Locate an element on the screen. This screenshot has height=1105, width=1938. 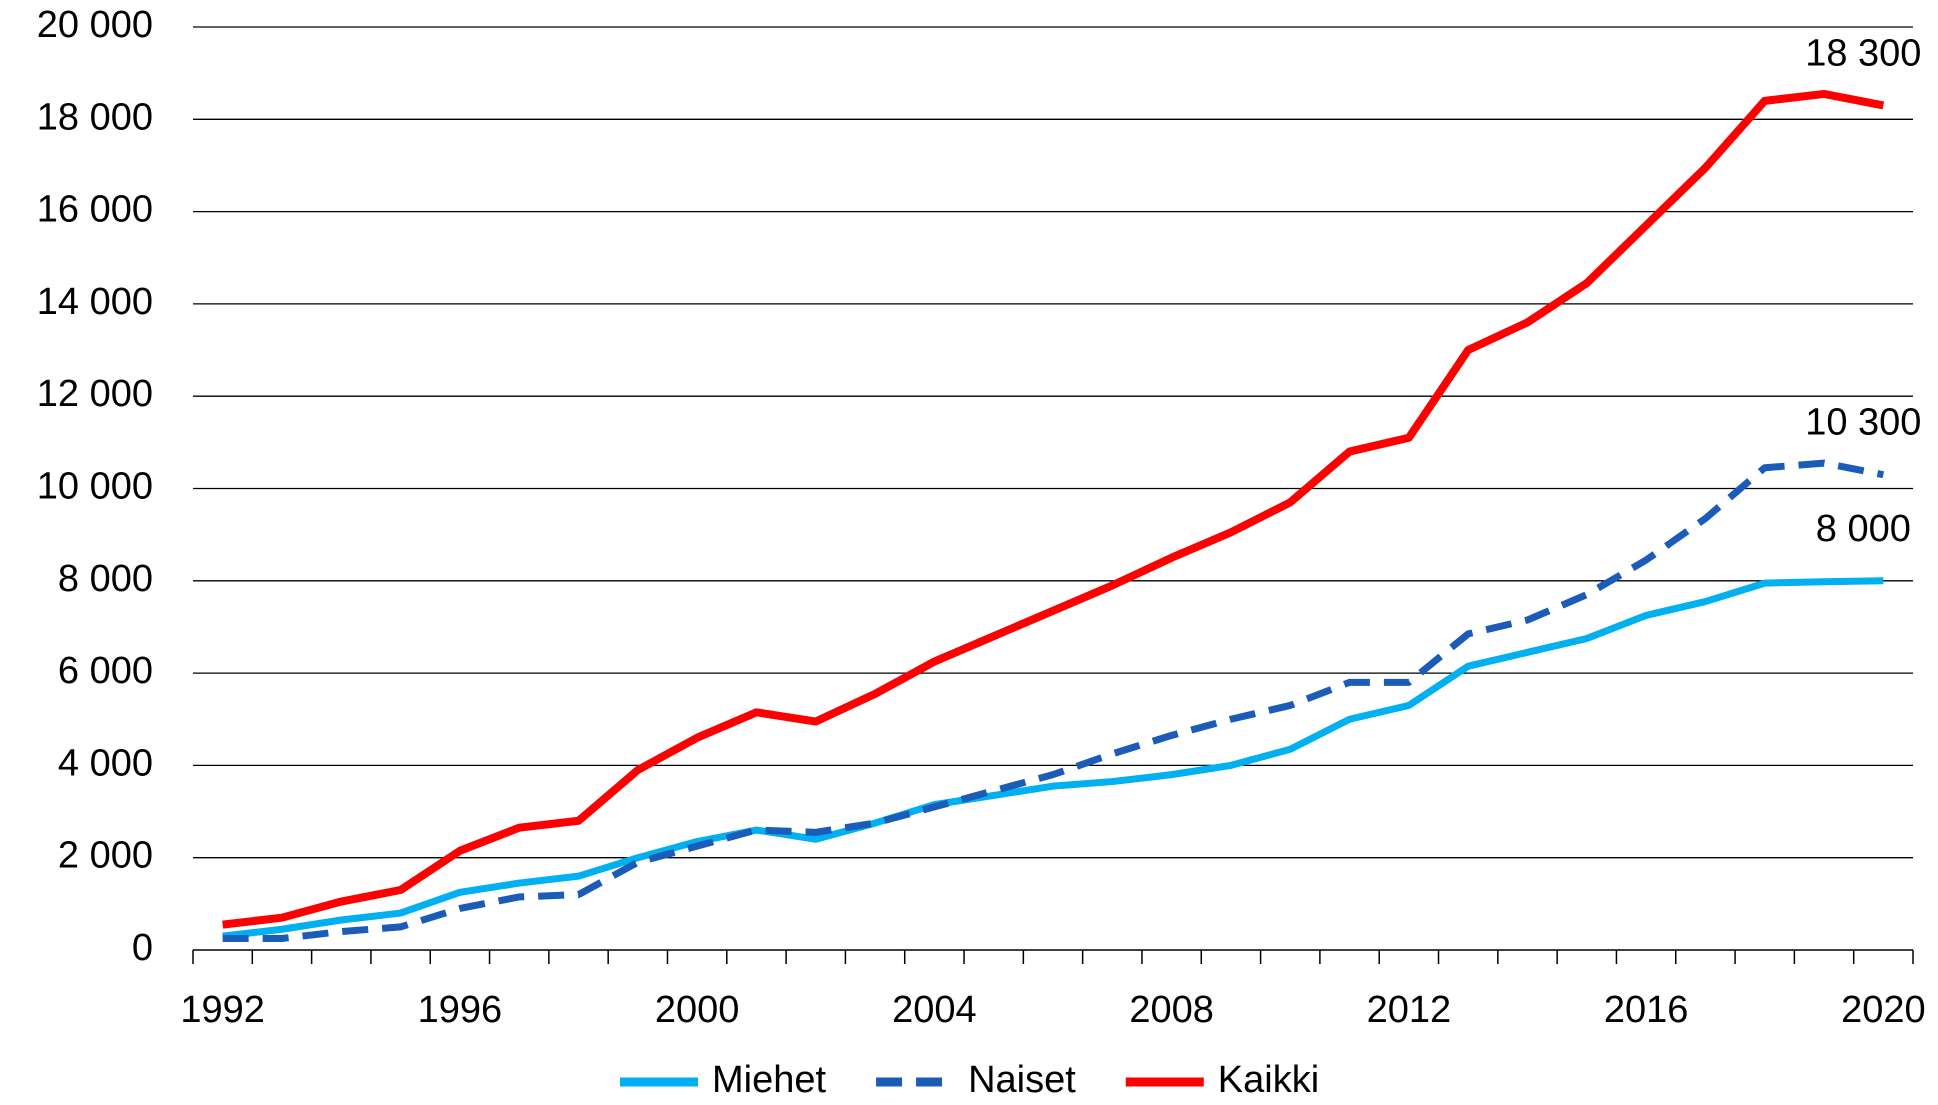
legend-label: Naiset is located at coordinates (1022, 1080).